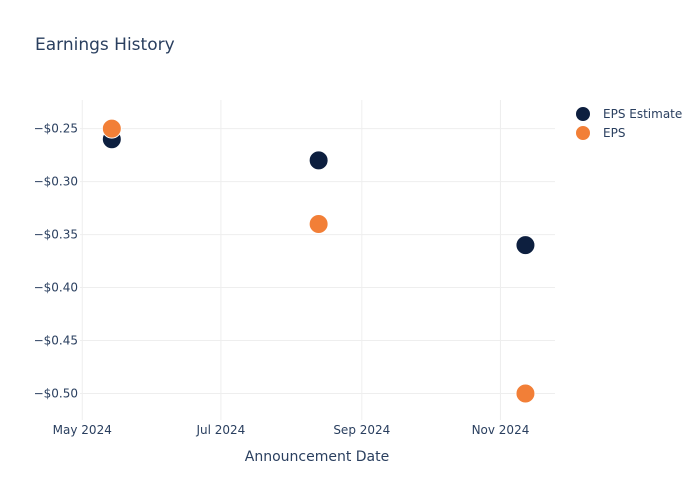 The width and height of the screenshot is (700, 500). I want to click on y-tick-label: −$0.30, so click(56, 182).